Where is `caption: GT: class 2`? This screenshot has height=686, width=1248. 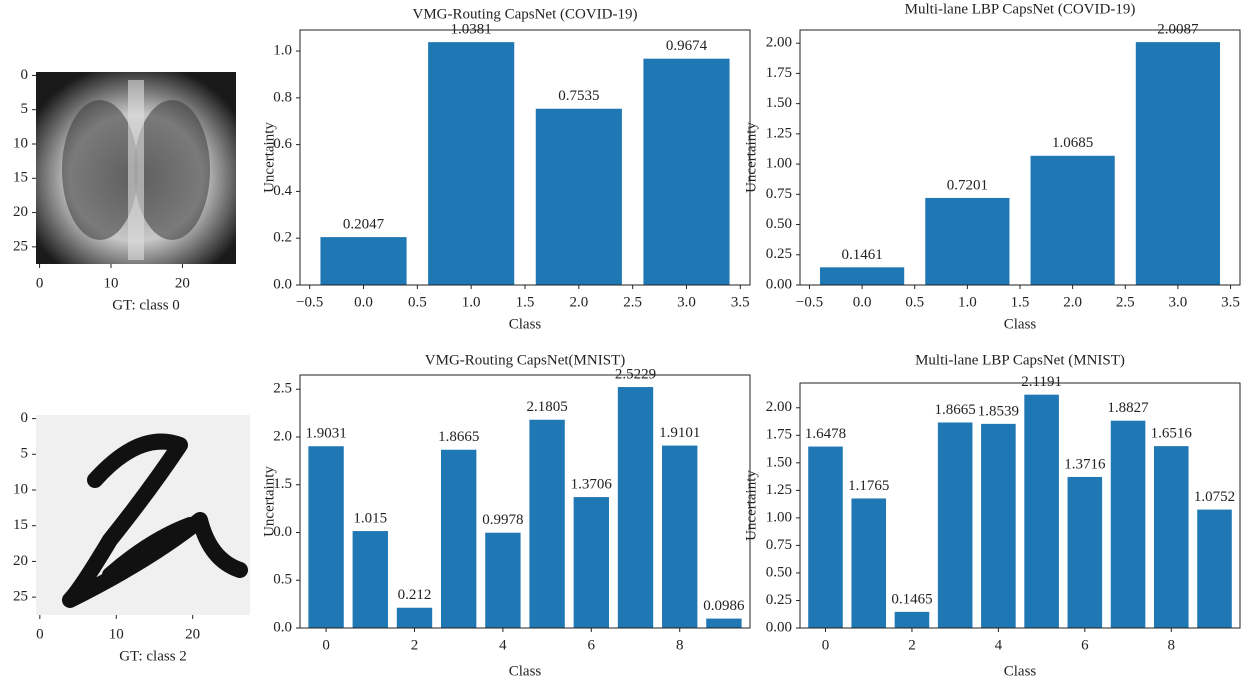 caption: GT: class 2 is located at coordinates (153, 656).